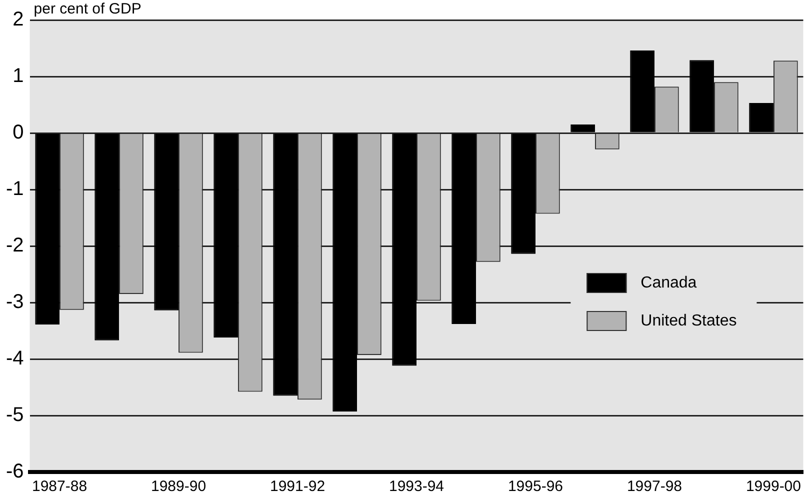 The width and height of the screenshot is (807, 502). What do you see at coordinates (298, 487) in the screenshot?
I see `x-tick-label: 1991-92` at bounding box center [298, 487].